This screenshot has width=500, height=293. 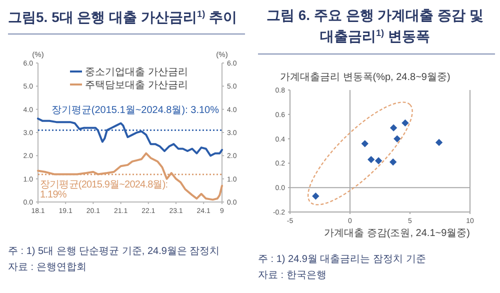 I want to click on ref-line-label: 장기평균(2015.1월~2024.8월): 3.10%, so click(x=135, y=110).